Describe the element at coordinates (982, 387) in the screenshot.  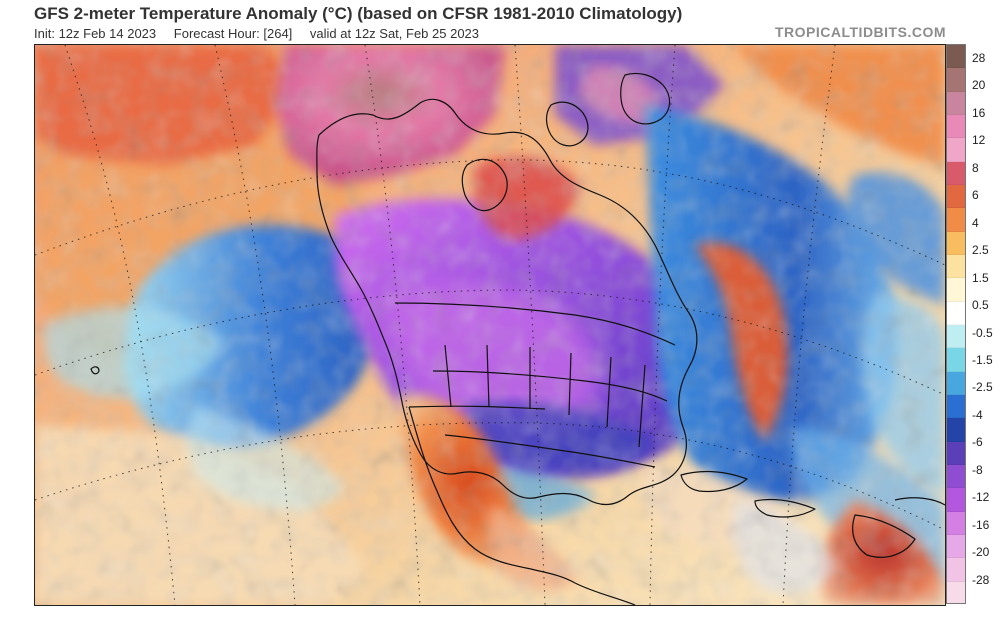
I see `legend-label: -2.5` at that location.